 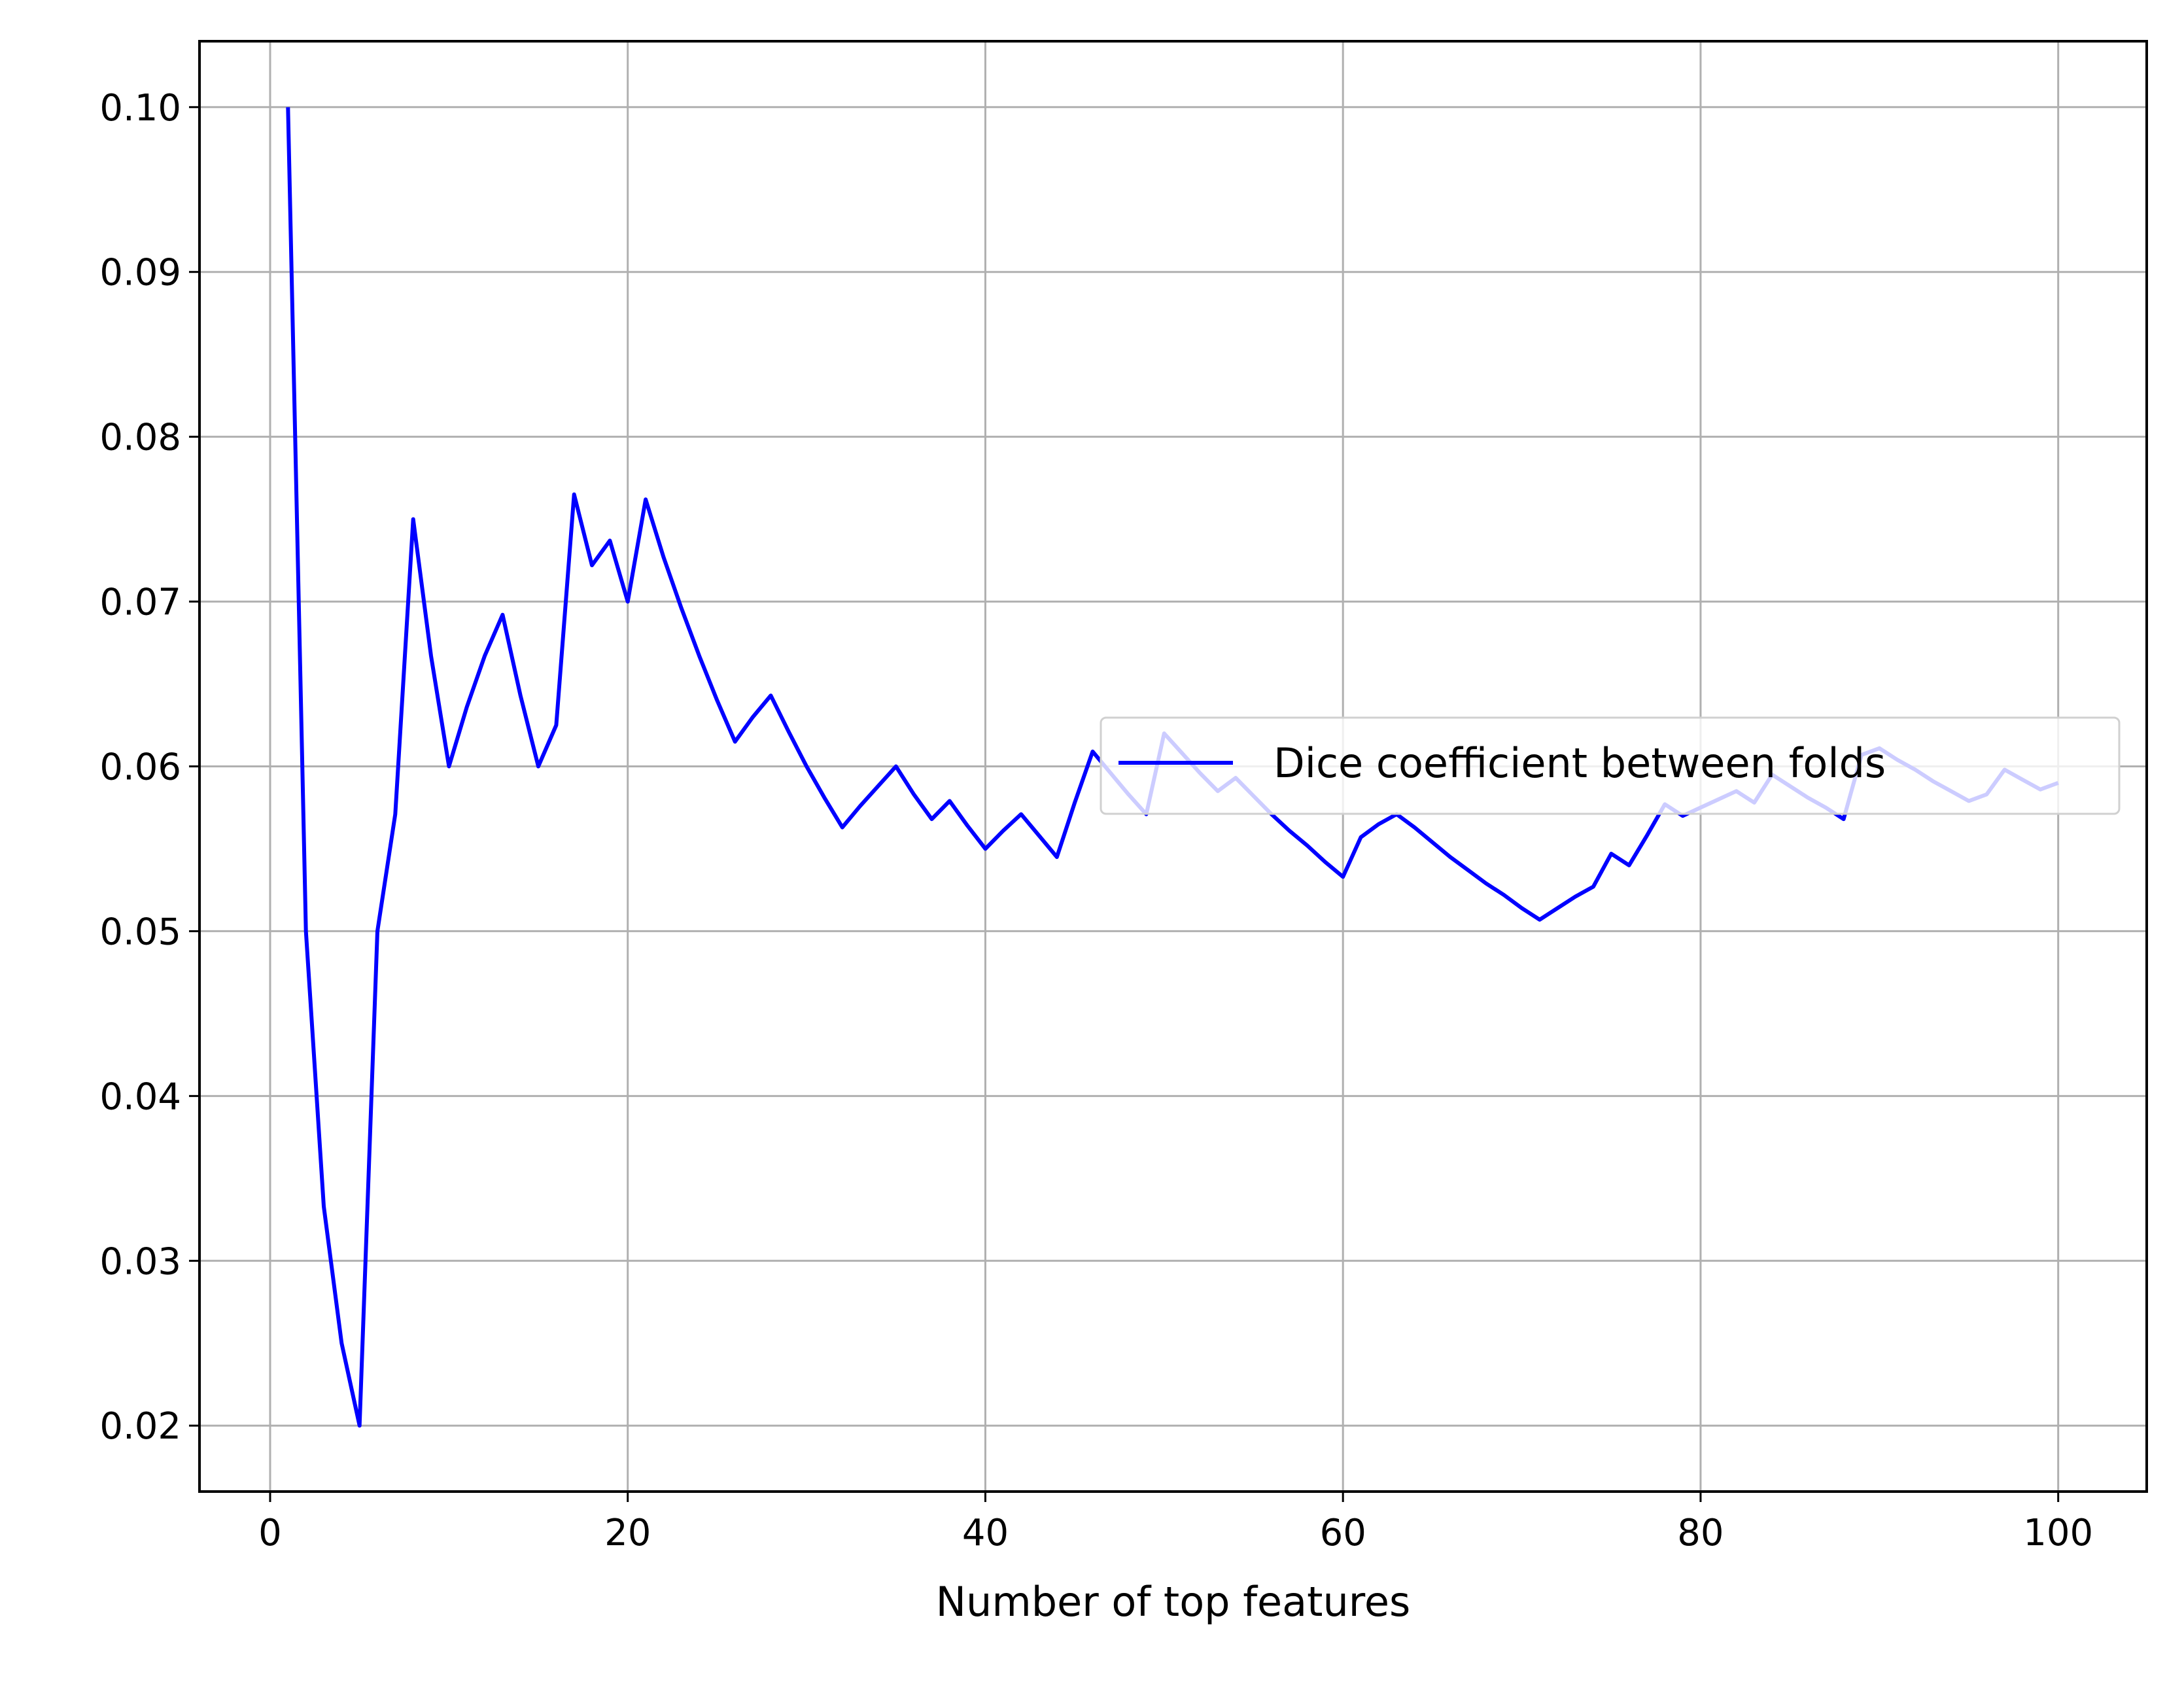 What do you see at coordinates (140, 603) in the screenshot?
I see `y-tick-label: 0.07` at bounding box center [140, 603].